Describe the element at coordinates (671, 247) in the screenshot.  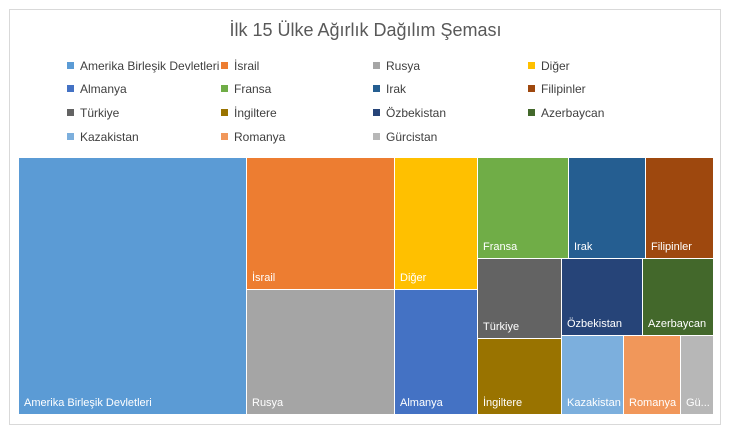
I see `tile-label: Filipinler` at that location.